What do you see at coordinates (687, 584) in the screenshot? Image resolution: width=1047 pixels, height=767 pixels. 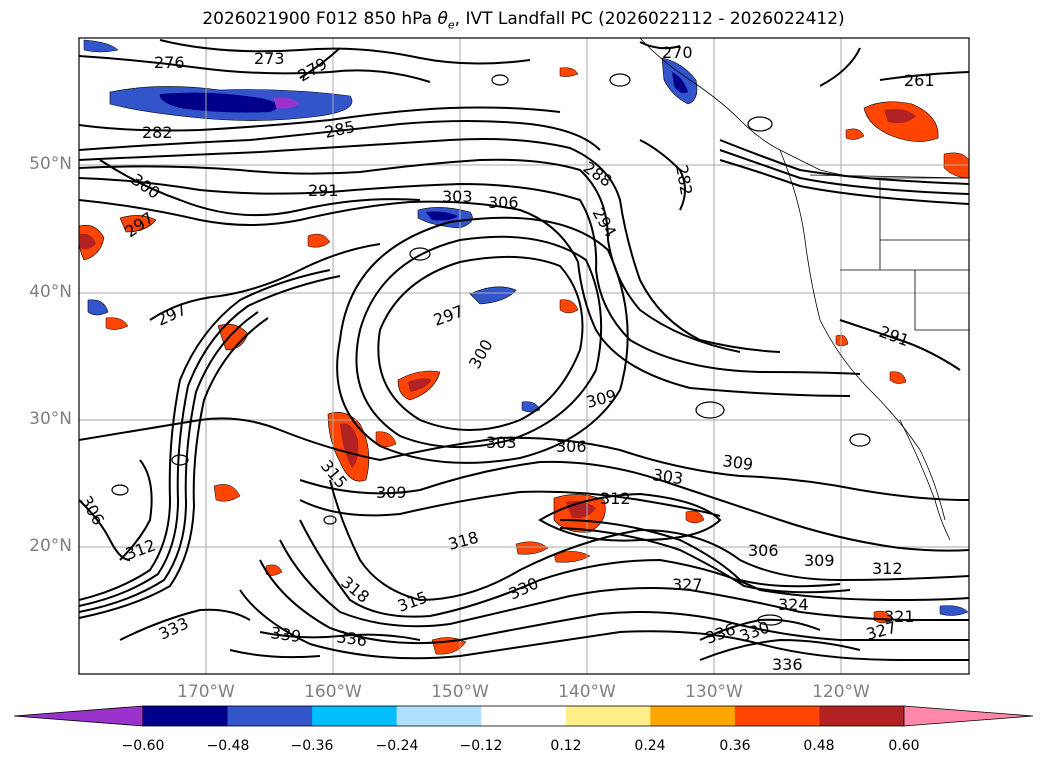 I see `contour-label: 327` at bounding box center [687, 584].